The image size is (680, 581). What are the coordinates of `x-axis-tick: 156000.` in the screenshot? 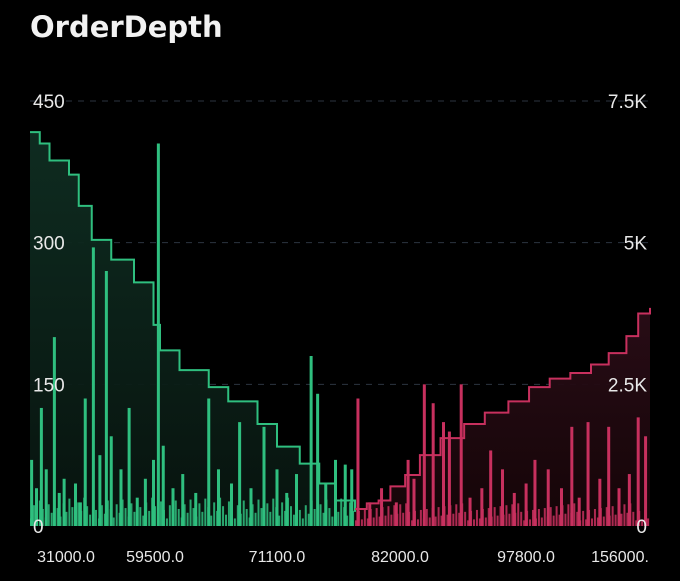 It's located at (620, 557).